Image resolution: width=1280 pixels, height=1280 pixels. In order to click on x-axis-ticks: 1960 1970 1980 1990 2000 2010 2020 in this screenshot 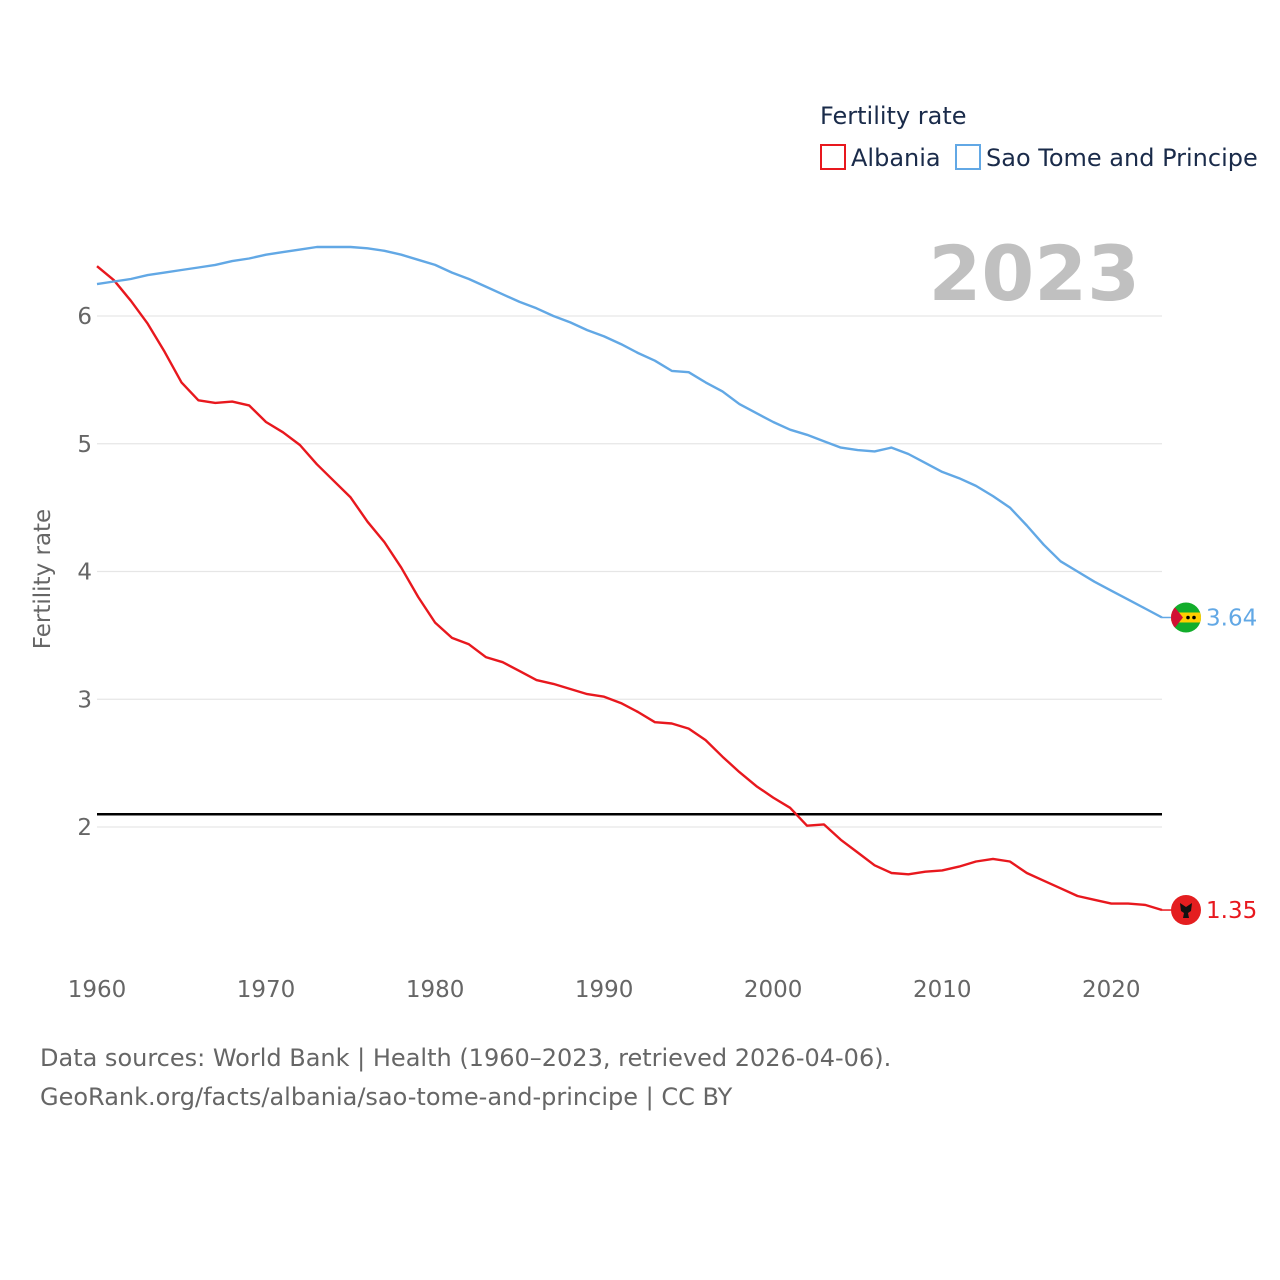, I will do `click(604, 990)`.